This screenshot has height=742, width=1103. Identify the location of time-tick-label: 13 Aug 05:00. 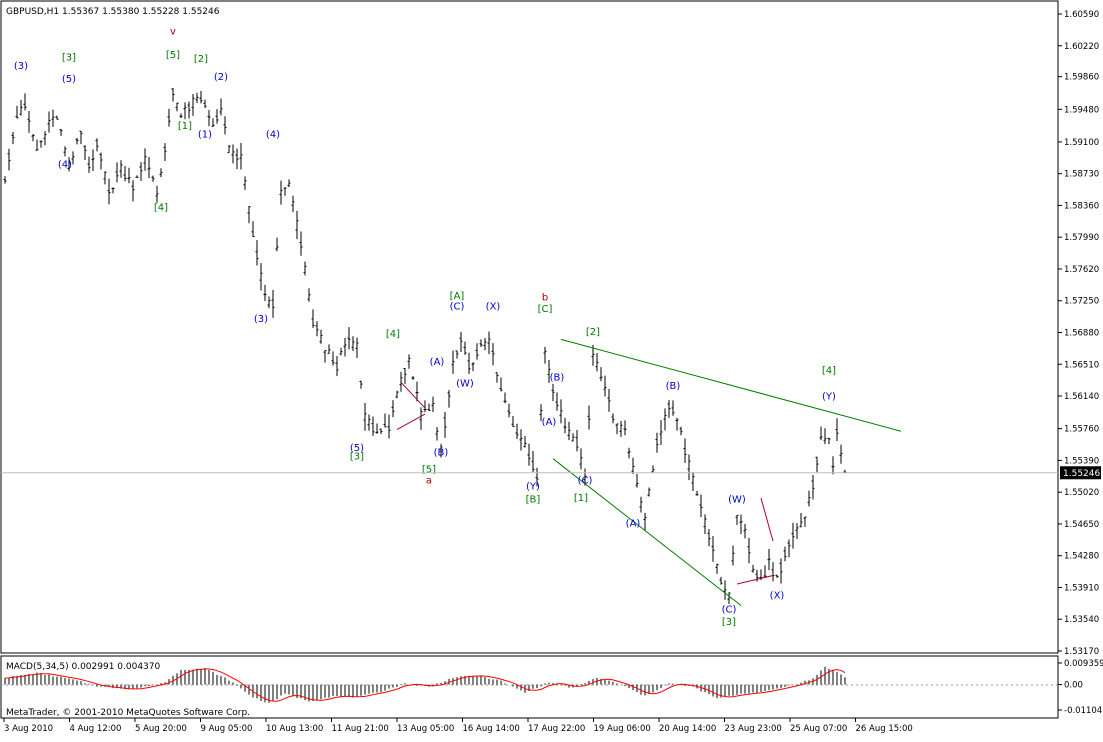
(425, 729).